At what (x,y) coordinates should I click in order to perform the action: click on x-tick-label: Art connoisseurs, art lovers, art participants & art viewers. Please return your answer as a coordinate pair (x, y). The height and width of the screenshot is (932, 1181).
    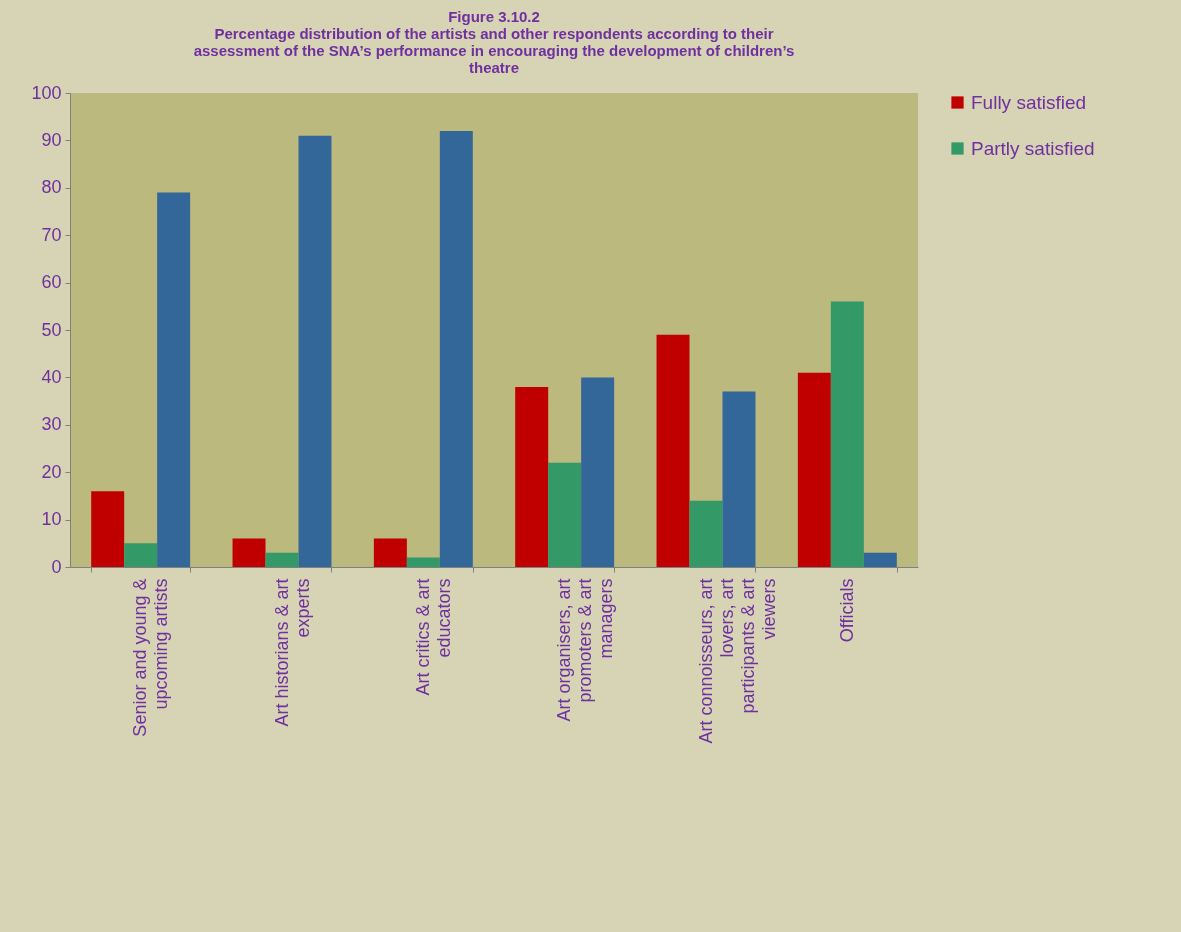
    Looking at the image, I should click on (737, 661).